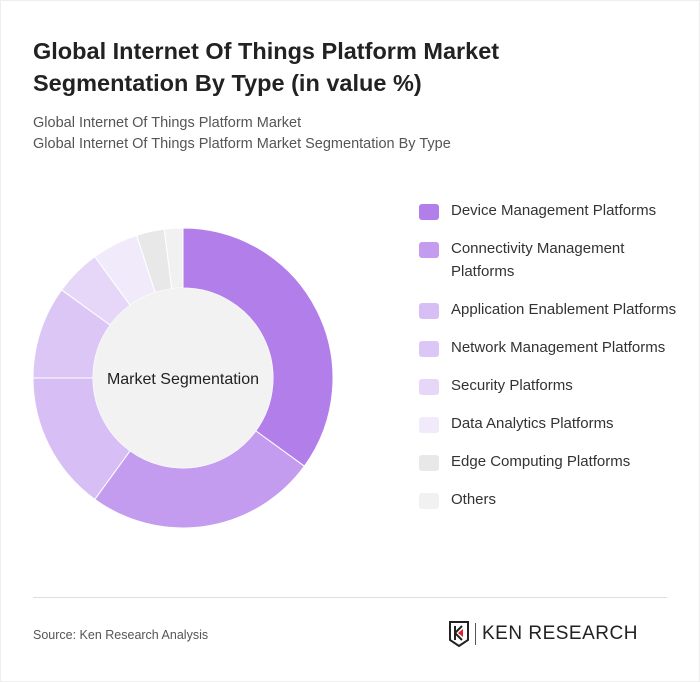  Describe the element at coordinates (558, 347) in the screenshot. I see `legend-label: Network Management Platforms` at that location.